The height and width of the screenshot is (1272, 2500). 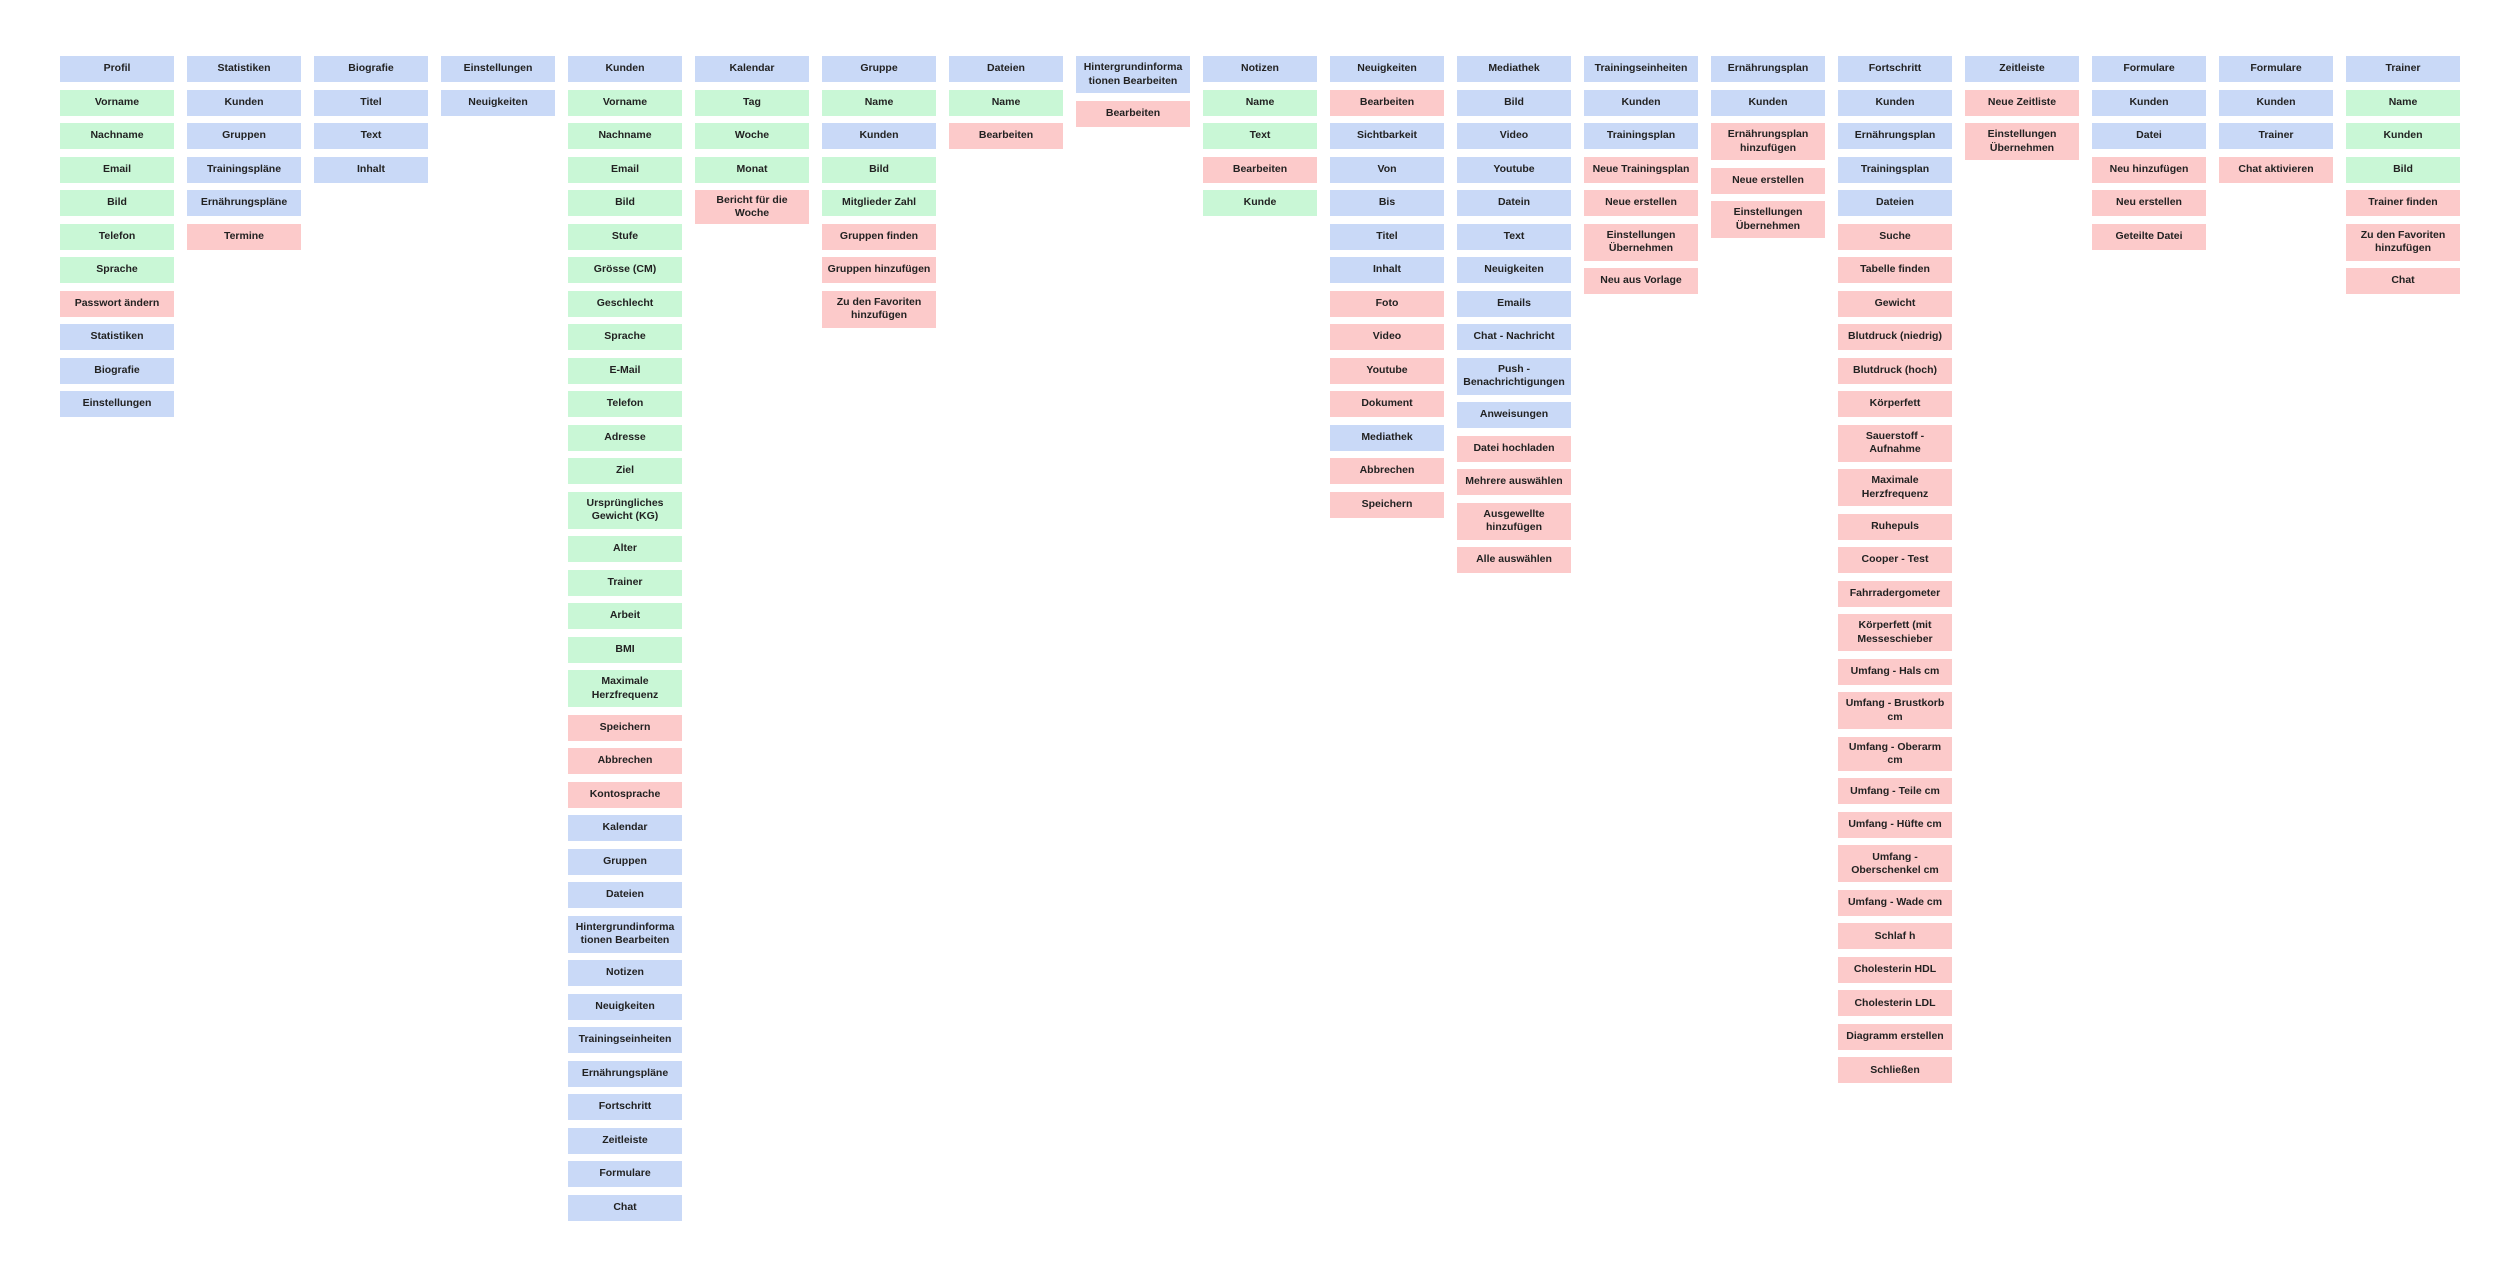 What do you see at coordinates (1641, 169) in the screenshot?
I see `node-card: Neue Trainingsplan` at bounding box center [1641, 169].